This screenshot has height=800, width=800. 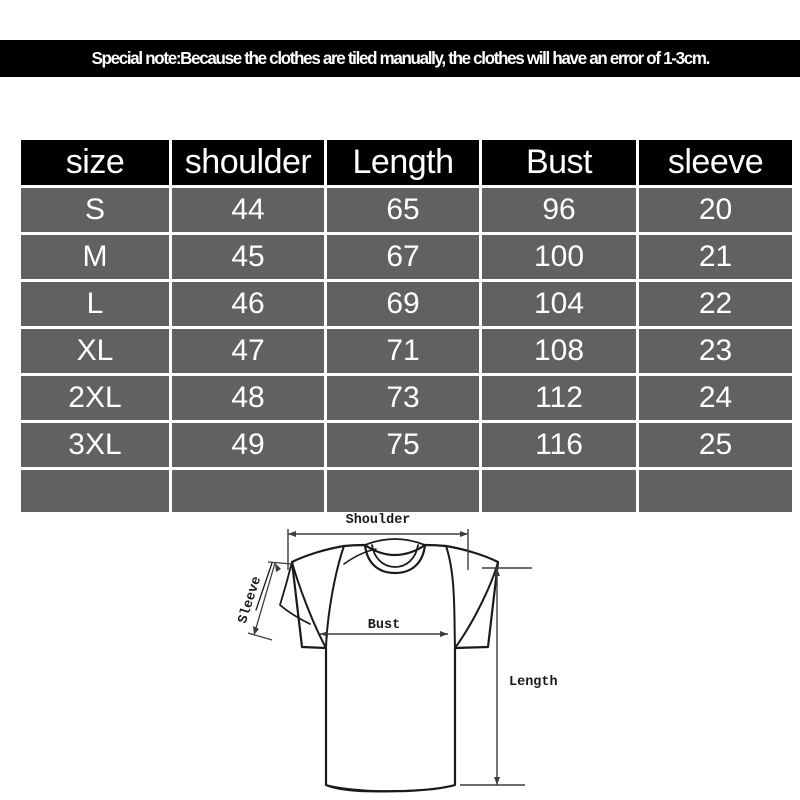 I want to click on tshirt-outline-icon, so click(x=377, y=665).